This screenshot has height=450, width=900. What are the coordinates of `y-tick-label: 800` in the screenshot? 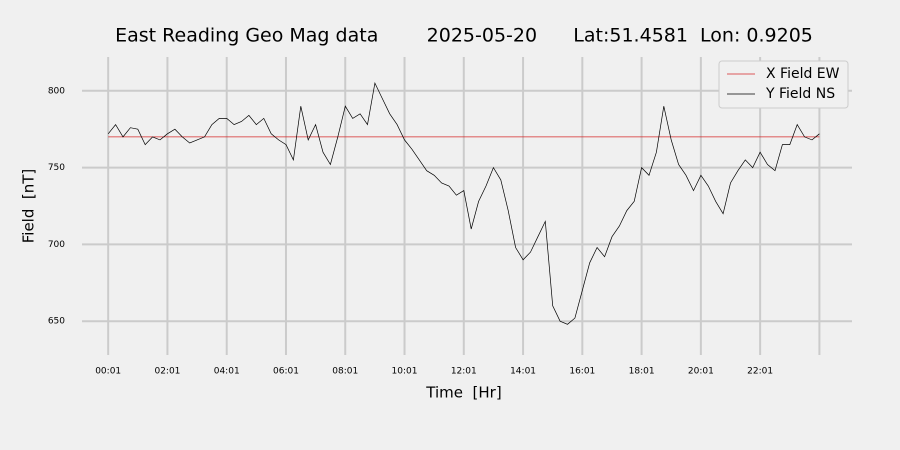 It's located at (56, 91).